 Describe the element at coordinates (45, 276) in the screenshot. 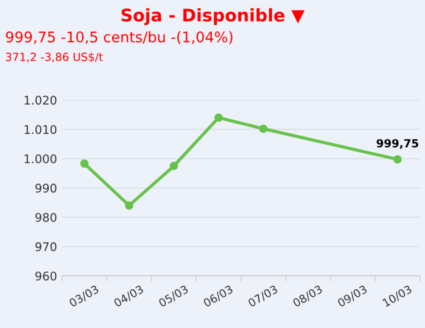

I see `y-tick-label: 960` at that location.